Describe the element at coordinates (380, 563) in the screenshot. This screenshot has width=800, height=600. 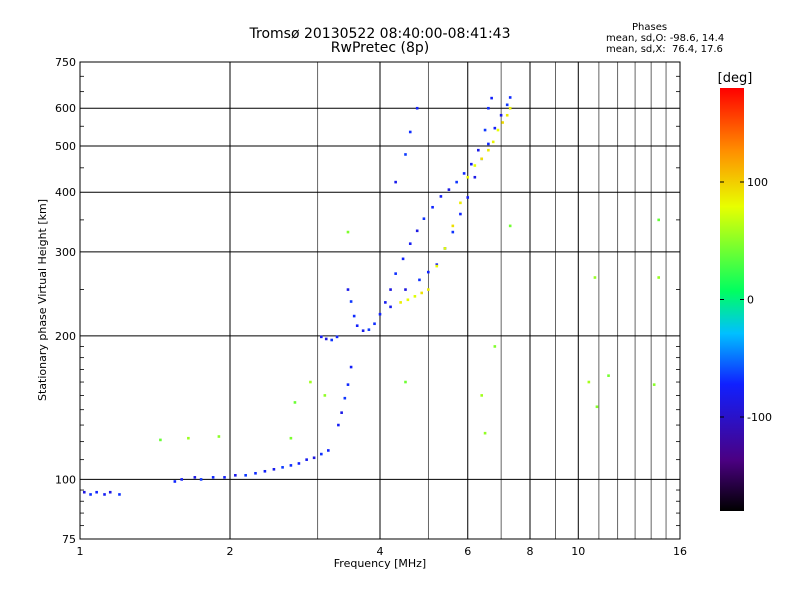
I see `x-axis-label: Frequency [MHz]` at that location.